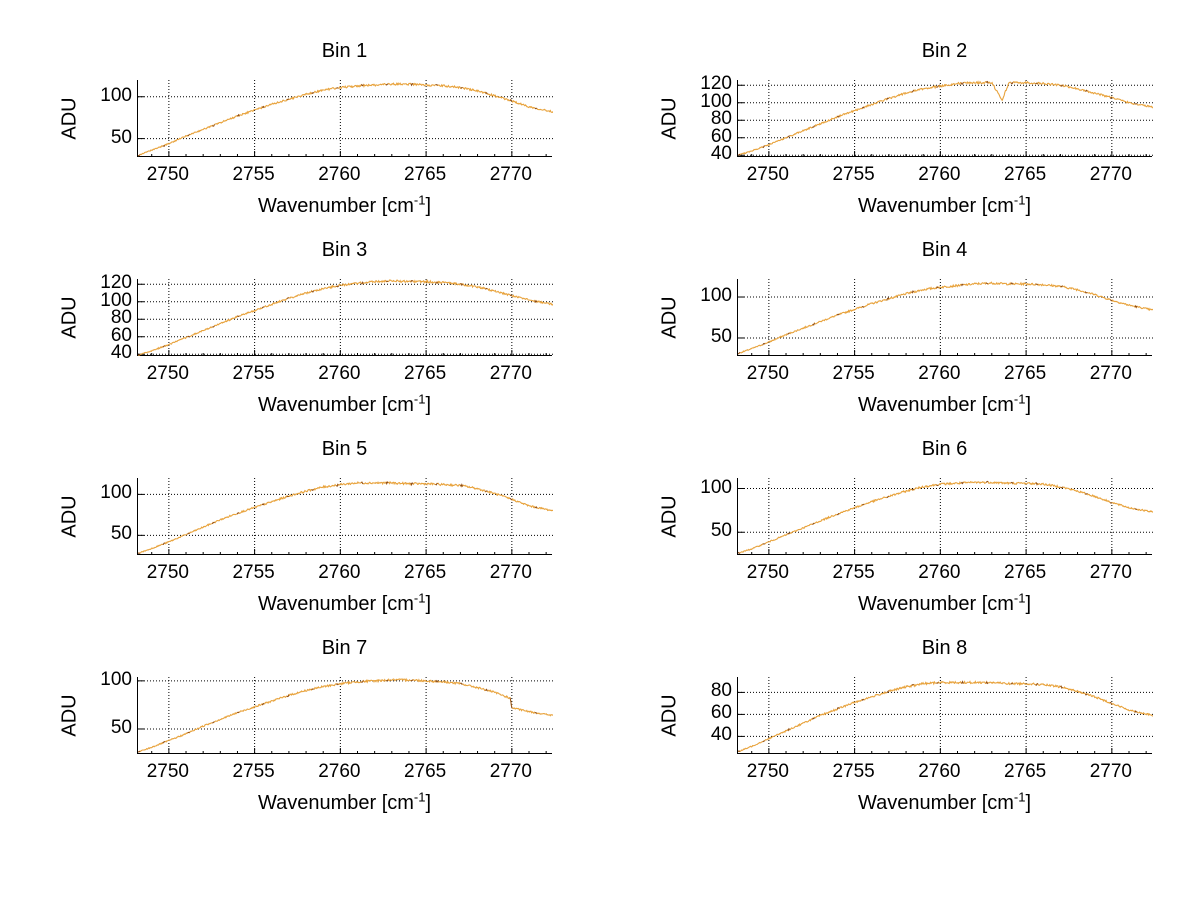 The height and width of the screenshot is (901, 1200). I want to click on subplot-title: Bin 2, so click(944, 51).